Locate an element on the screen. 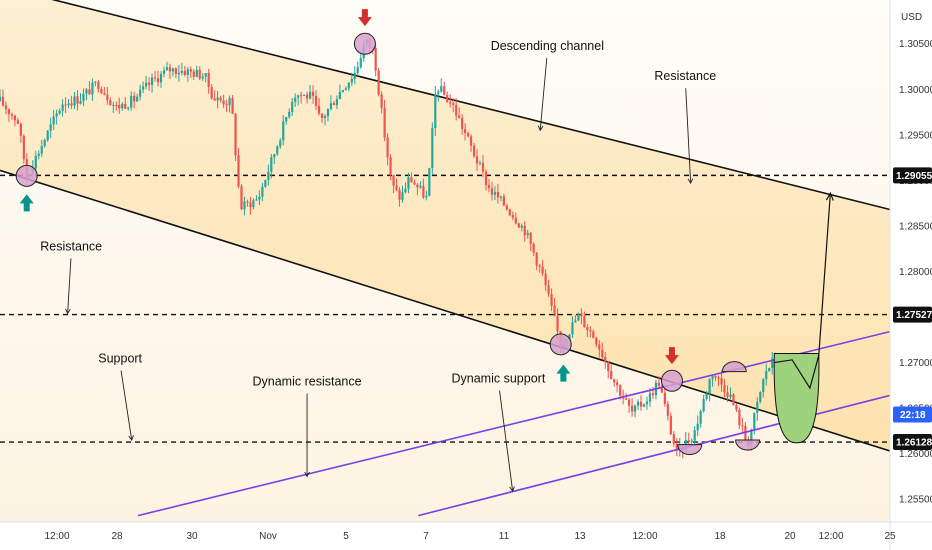 This screenshot has width=932, height=550. arrow-down-icon is located at coordinates (671, 356).